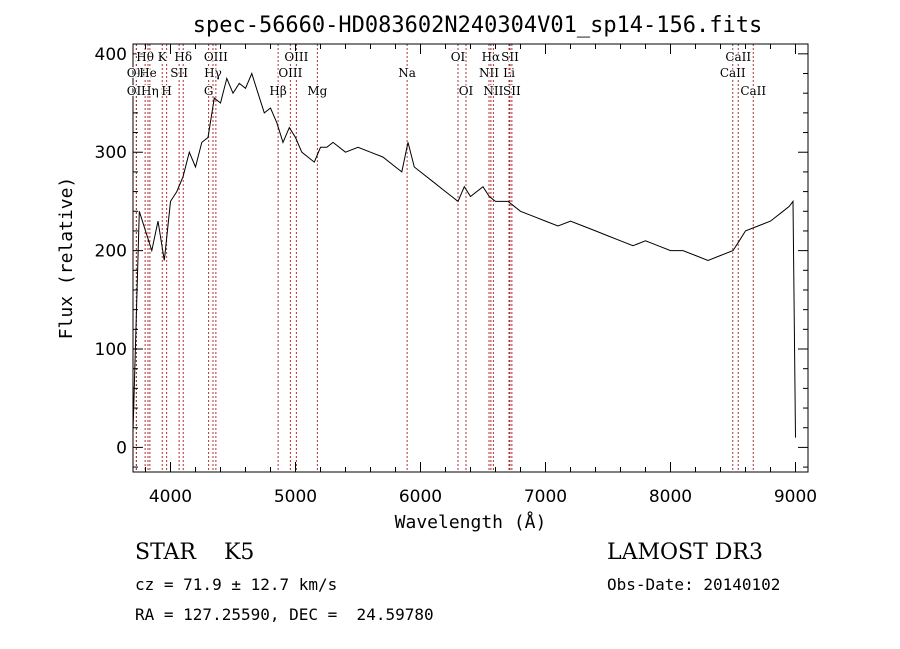 This screenshot has height=649, width=900. What do you see at coordinates (111, 153) in the screenshot?
I see `y-tick-label: 300` at bounding box center [111, 153].